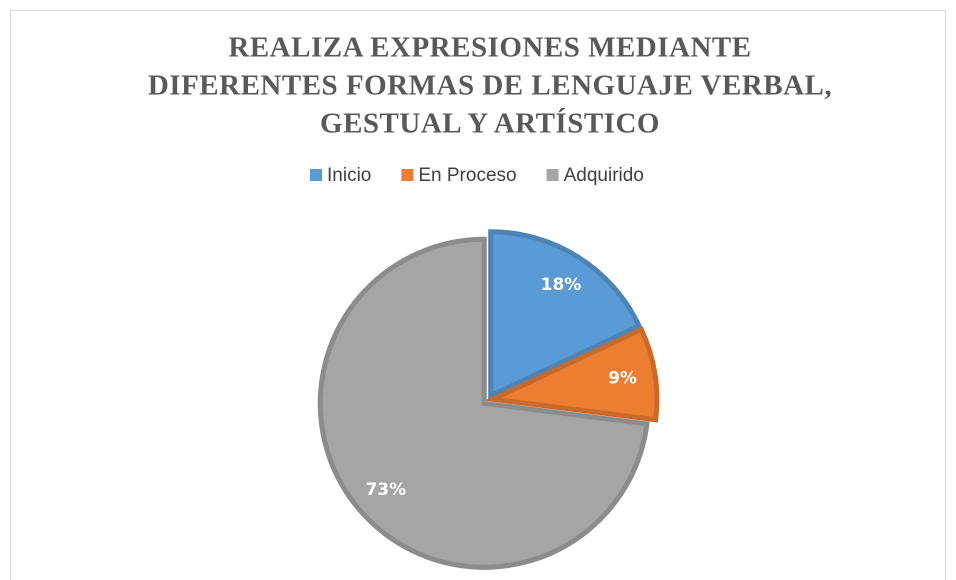 The image size is (956, 580). What do you see at coordinates (490, 123) in the screenshot?
I see `chart-title: GESTUAL Y ARTÍSTICO` at bounding box center [490, 123].